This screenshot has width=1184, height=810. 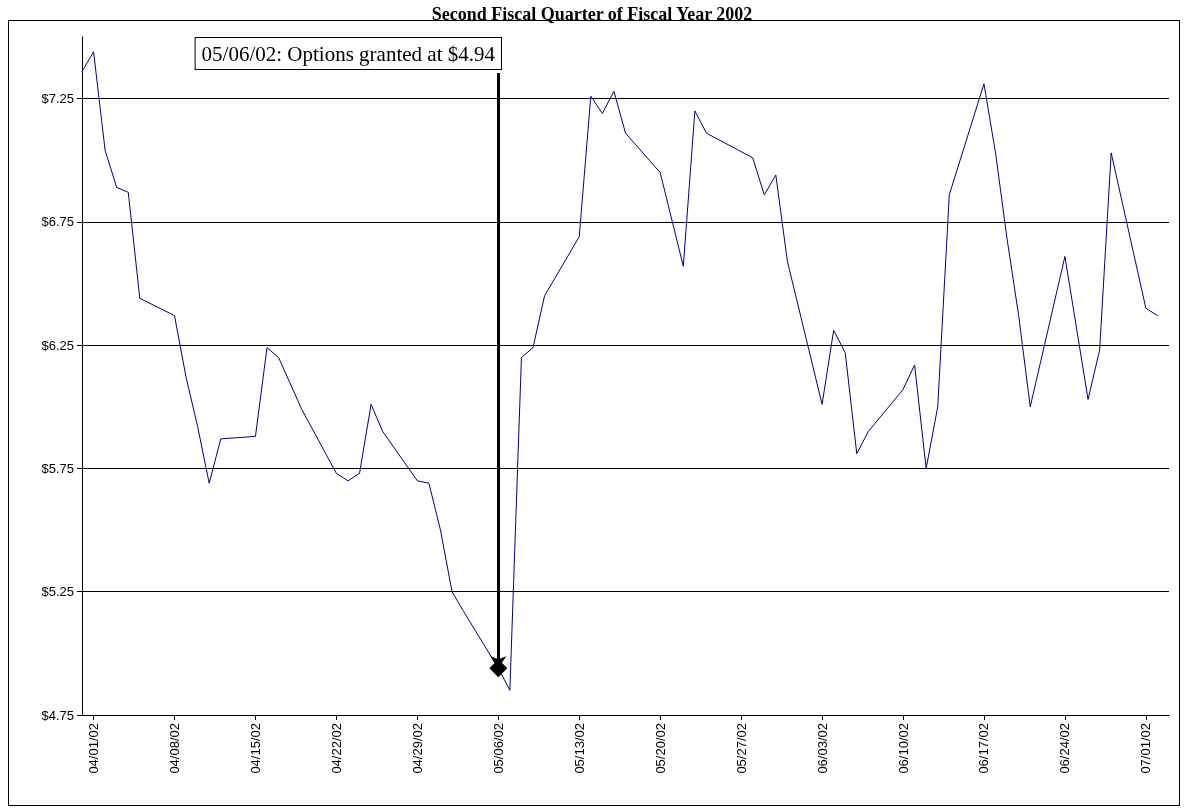 What do you see at coordinates (57, 715) in the screenshot?
I see `y-tick-label: $4.75` at bounding box center [57, 715].